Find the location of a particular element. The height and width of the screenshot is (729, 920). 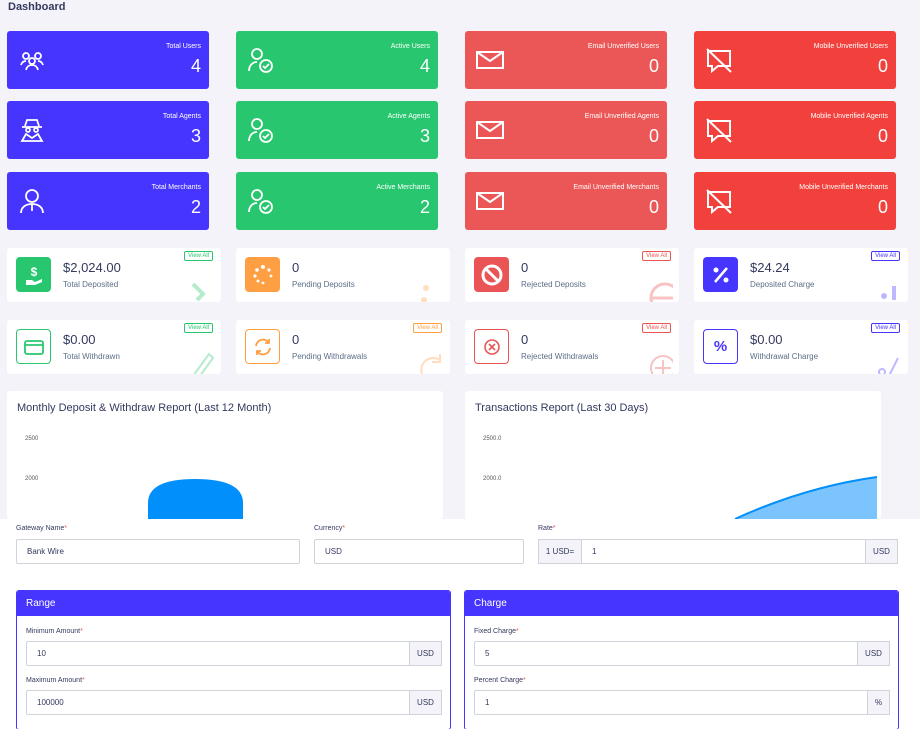

stat-label: Pending Withdrawals is located at coordinates (330, 356).